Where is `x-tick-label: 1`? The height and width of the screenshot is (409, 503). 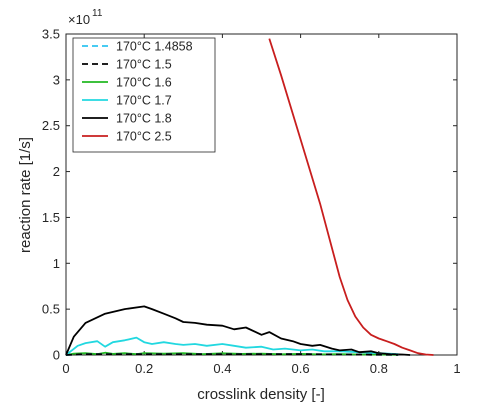 x-tick-label: 1 is located at coordinates (456, 368).